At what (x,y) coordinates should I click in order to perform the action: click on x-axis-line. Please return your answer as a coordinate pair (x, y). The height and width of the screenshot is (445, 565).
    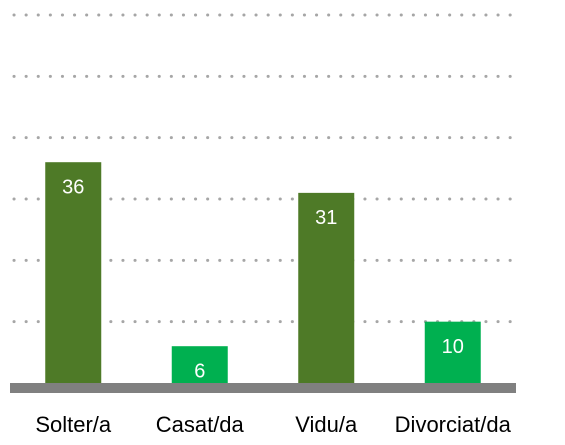
    Looking at the image, I should click on (263, 388).